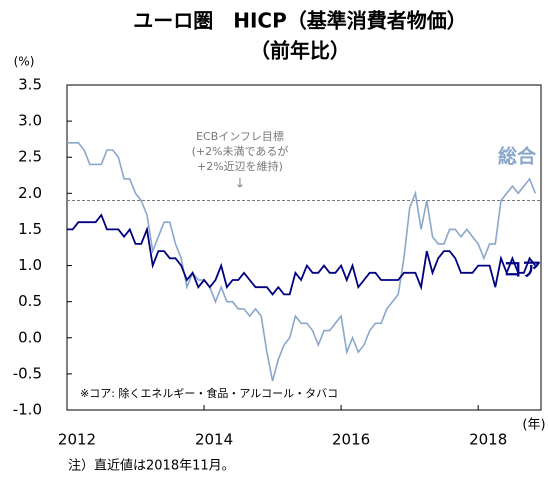  Describe the element at coordinates (151, 466) in the screenshot. I see `note: 注）直近値は2018年11月。` at that location.